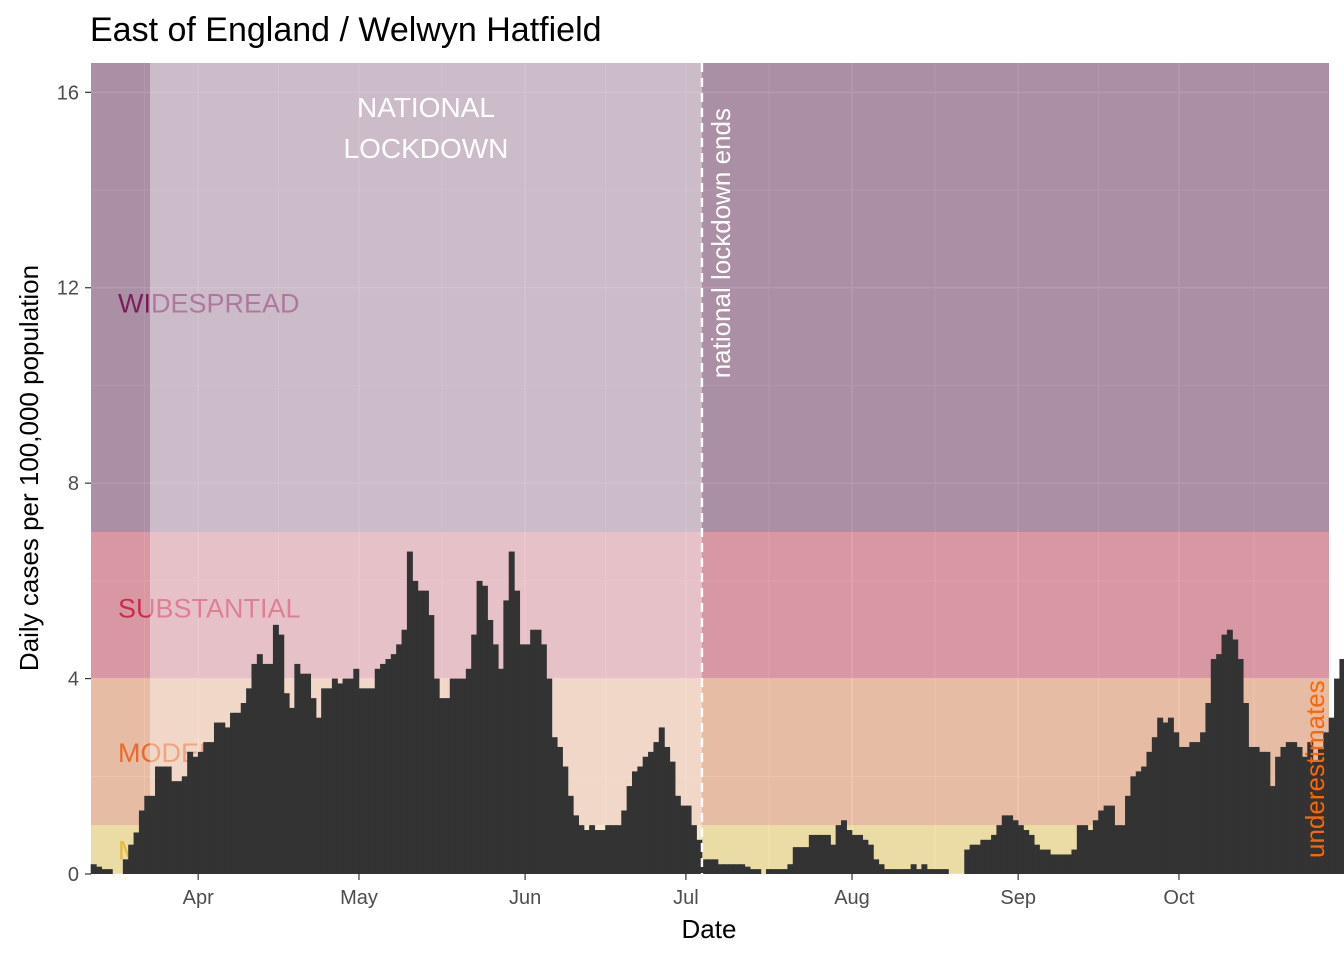 The width and height of the screenshot is (1344, 960). Describe the element at coordinates (721, 243) in the screenshot. I see `lockdown-end-label: national lockdown ends` at that location.